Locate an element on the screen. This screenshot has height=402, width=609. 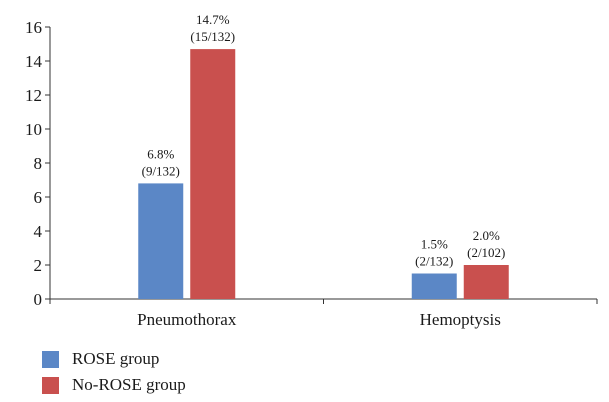
data-label: 14.7% is located at coordinates (213, 19).